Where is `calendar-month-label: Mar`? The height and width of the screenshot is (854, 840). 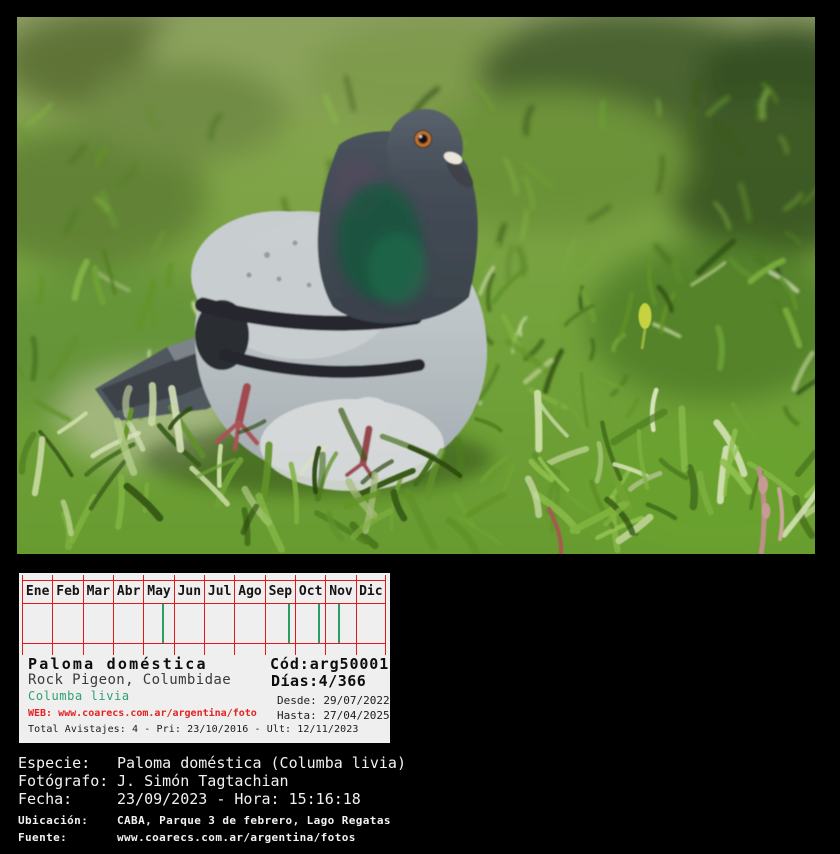
calendar-month-label: Mar is located at coordinates (97, 592).